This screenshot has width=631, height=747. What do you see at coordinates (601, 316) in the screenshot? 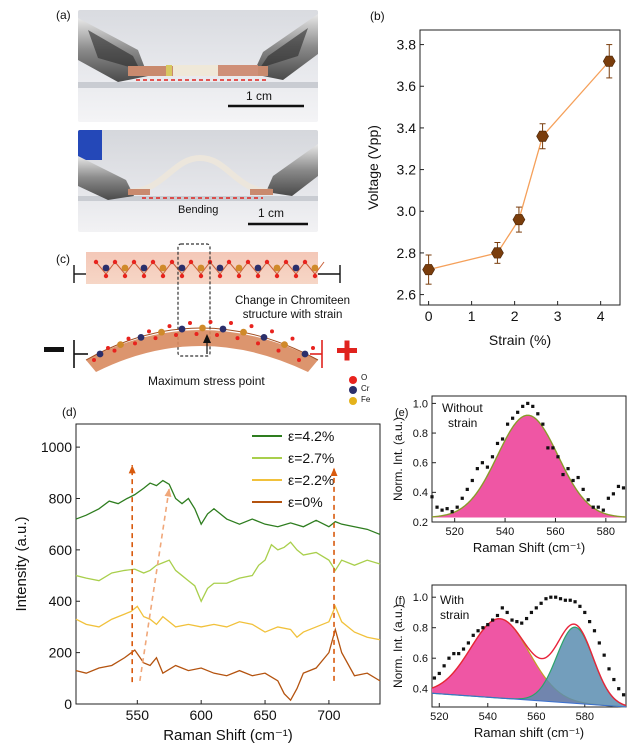
I see `x-tick-label: 4` at bounding box center [601, 316].